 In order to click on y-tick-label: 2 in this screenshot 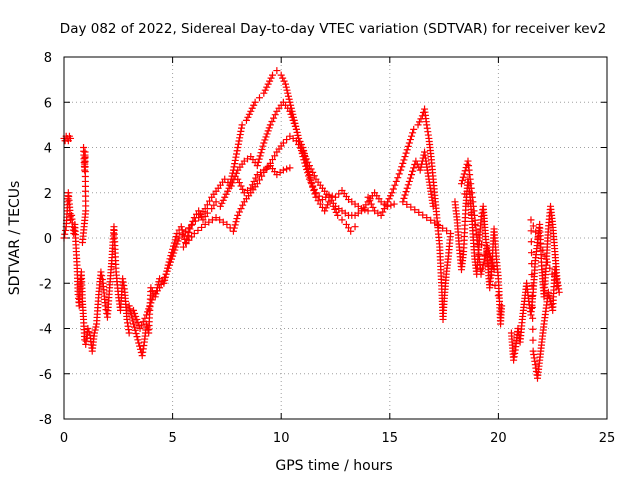, I will do `click(48, 194)`.